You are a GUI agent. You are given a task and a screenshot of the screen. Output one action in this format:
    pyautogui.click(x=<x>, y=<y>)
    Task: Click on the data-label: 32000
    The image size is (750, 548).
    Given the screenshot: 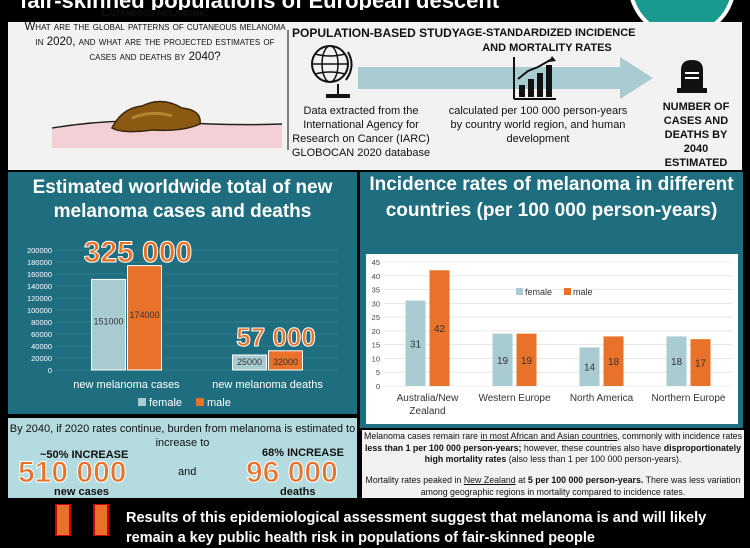 What is the action you would take?
    pyautogui.click(x=285, y=362)
    